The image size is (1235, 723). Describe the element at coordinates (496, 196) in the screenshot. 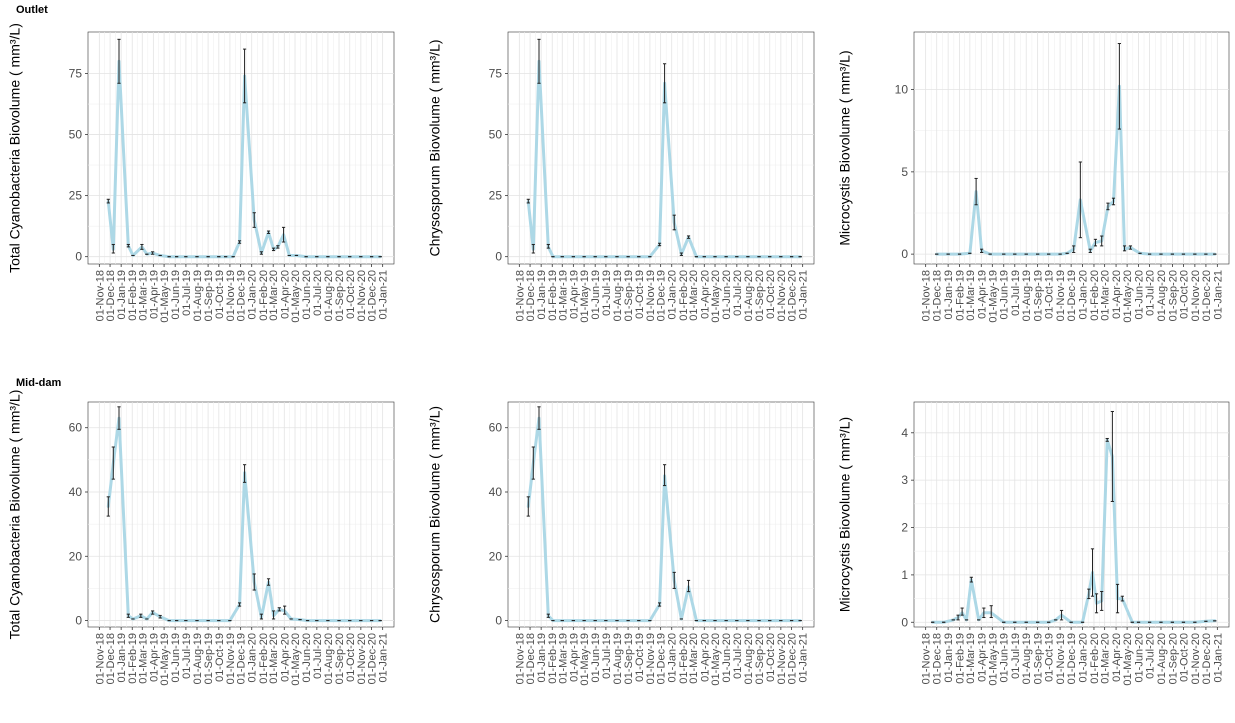

I see `y-tick-label: 25` at that location.